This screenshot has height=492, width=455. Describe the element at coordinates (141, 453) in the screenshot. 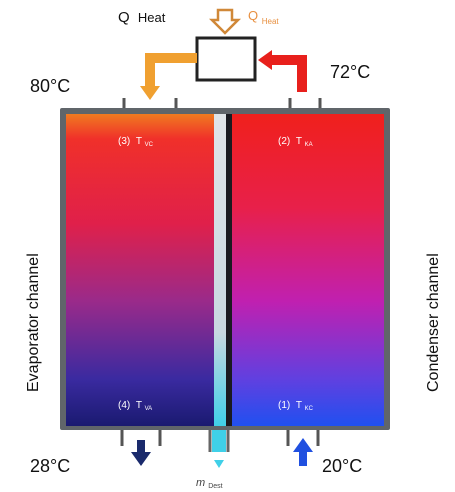

I see `evaporator-outlet-arrow` at that location.